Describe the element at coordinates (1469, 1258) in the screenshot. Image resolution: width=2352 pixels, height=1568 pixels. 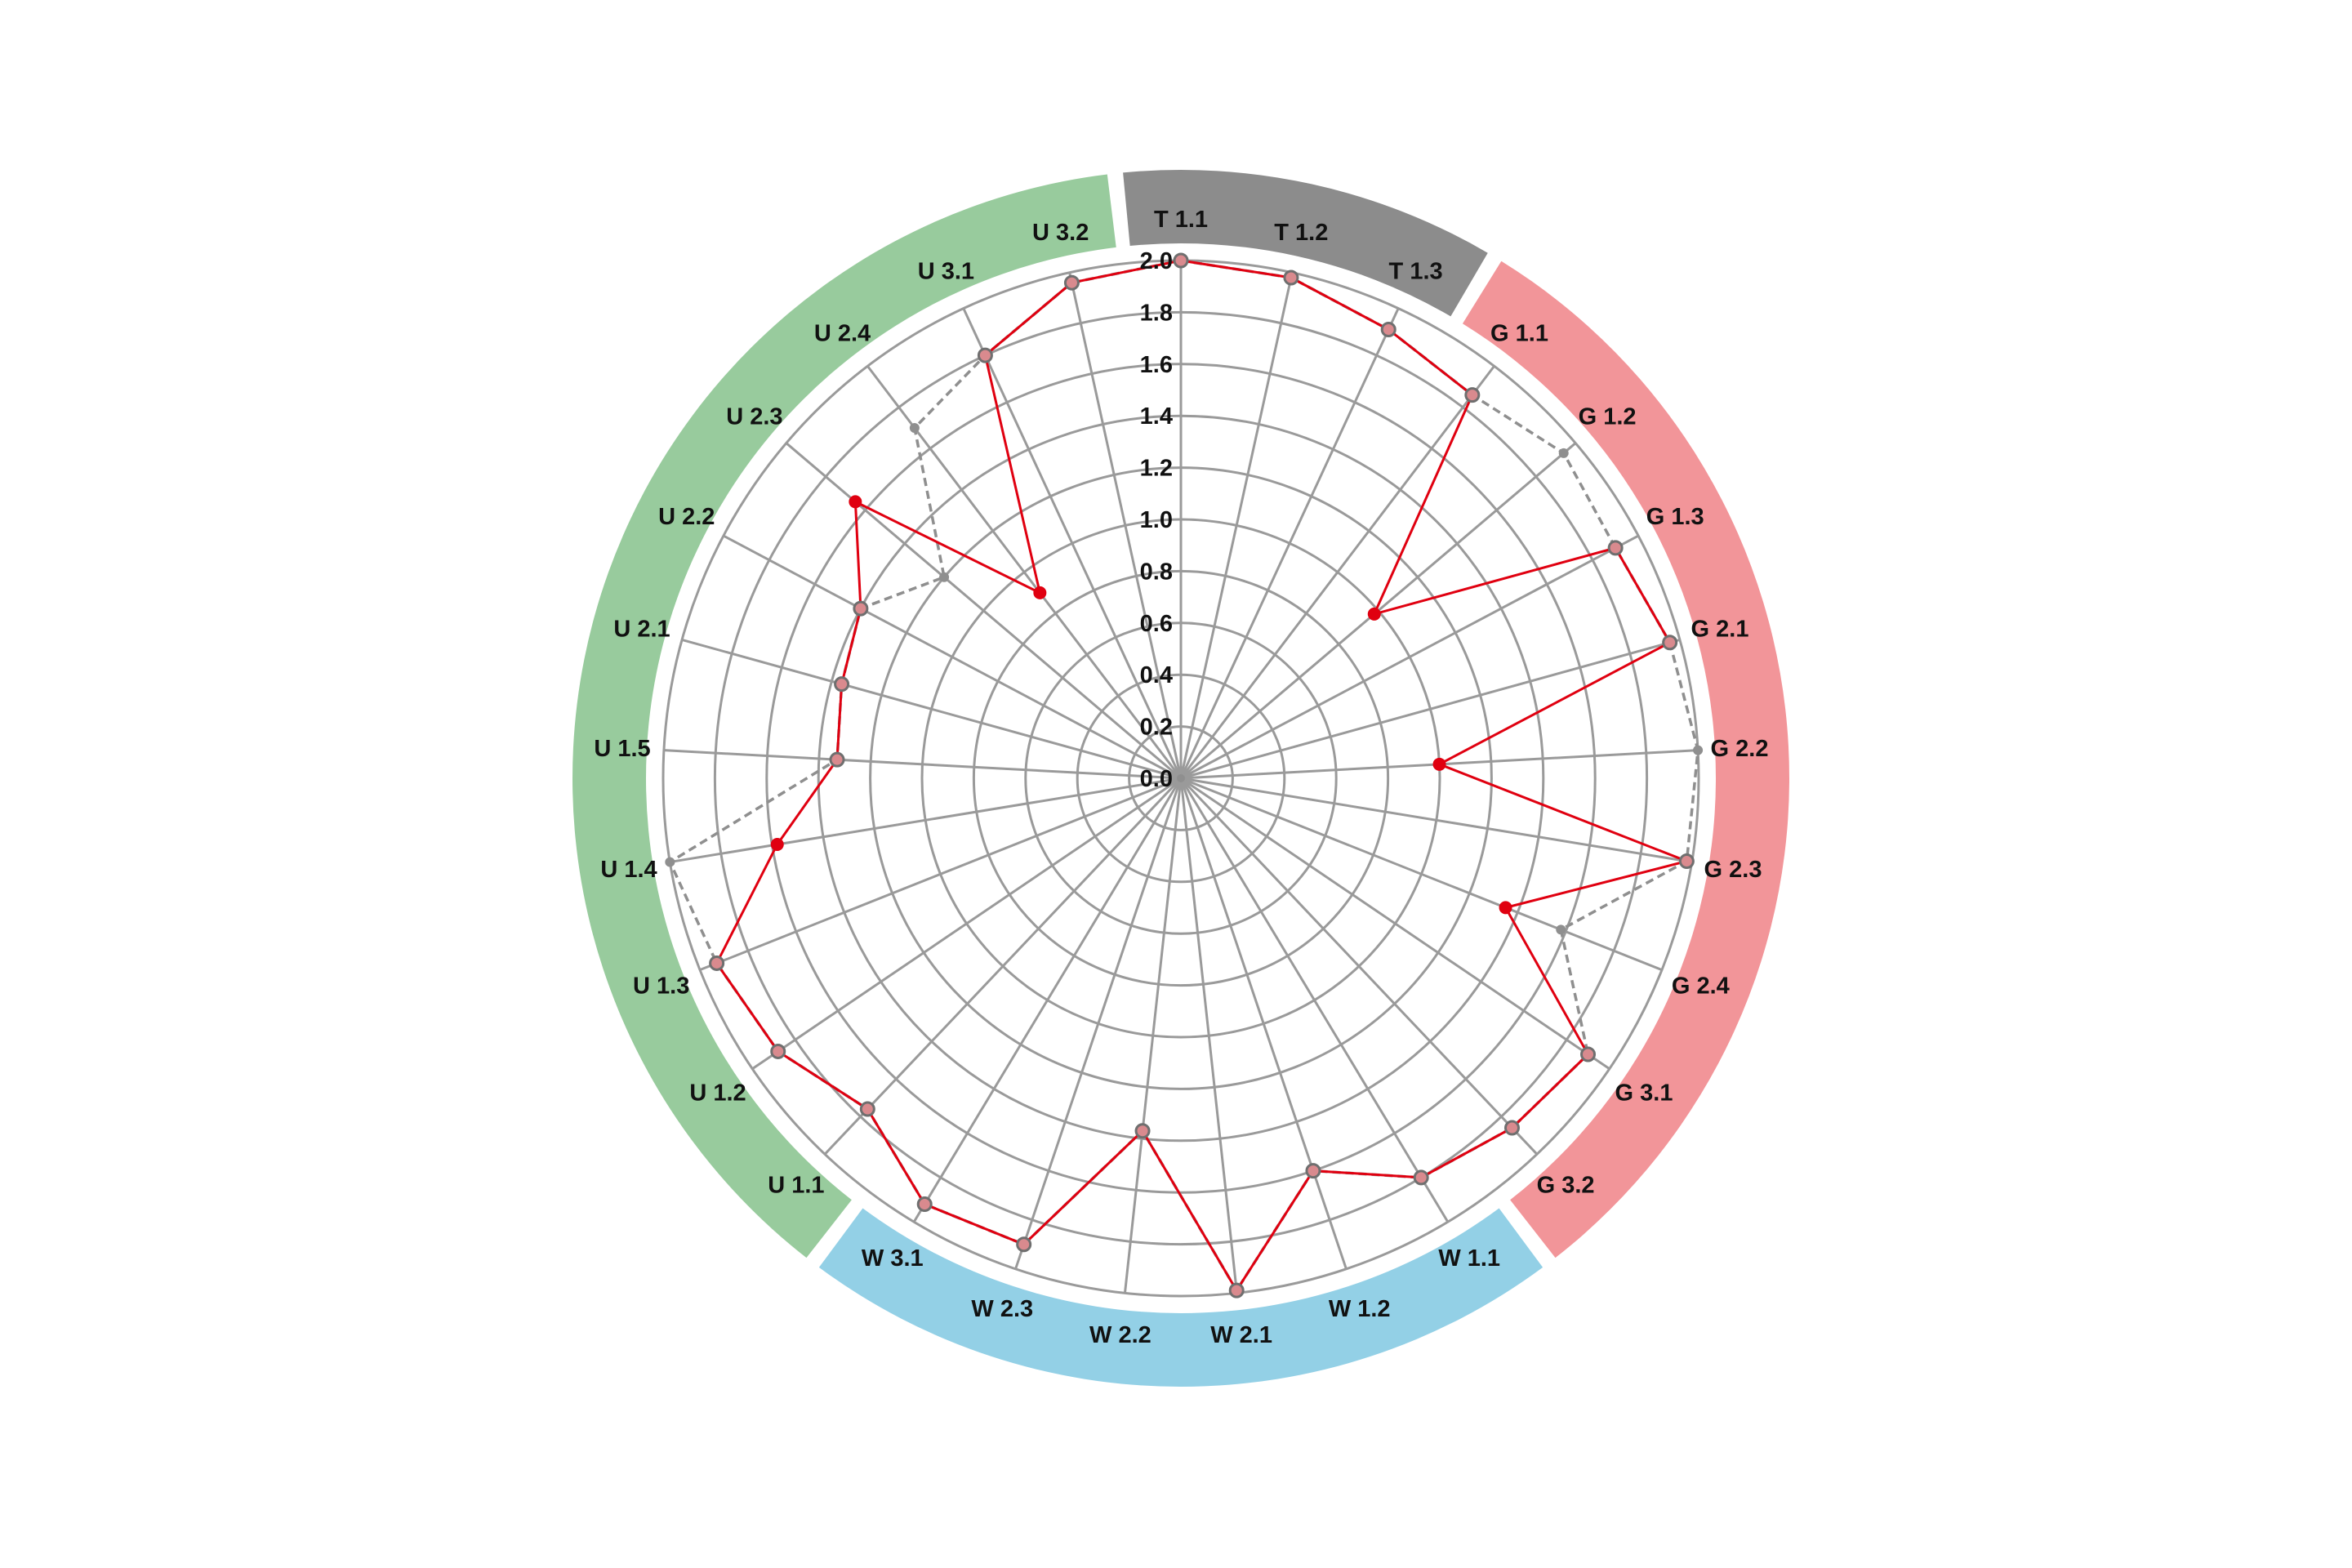
I see `category-label-w-1-1: W 1.1` at that location.